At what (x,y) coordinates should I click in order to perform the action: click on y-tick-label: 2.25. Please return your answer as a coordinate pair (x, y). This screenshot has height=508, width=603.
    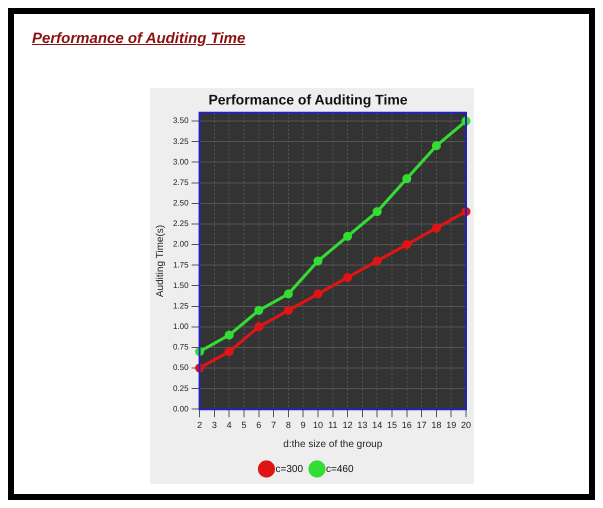
    Looking at the image, I should click on (181, 223).